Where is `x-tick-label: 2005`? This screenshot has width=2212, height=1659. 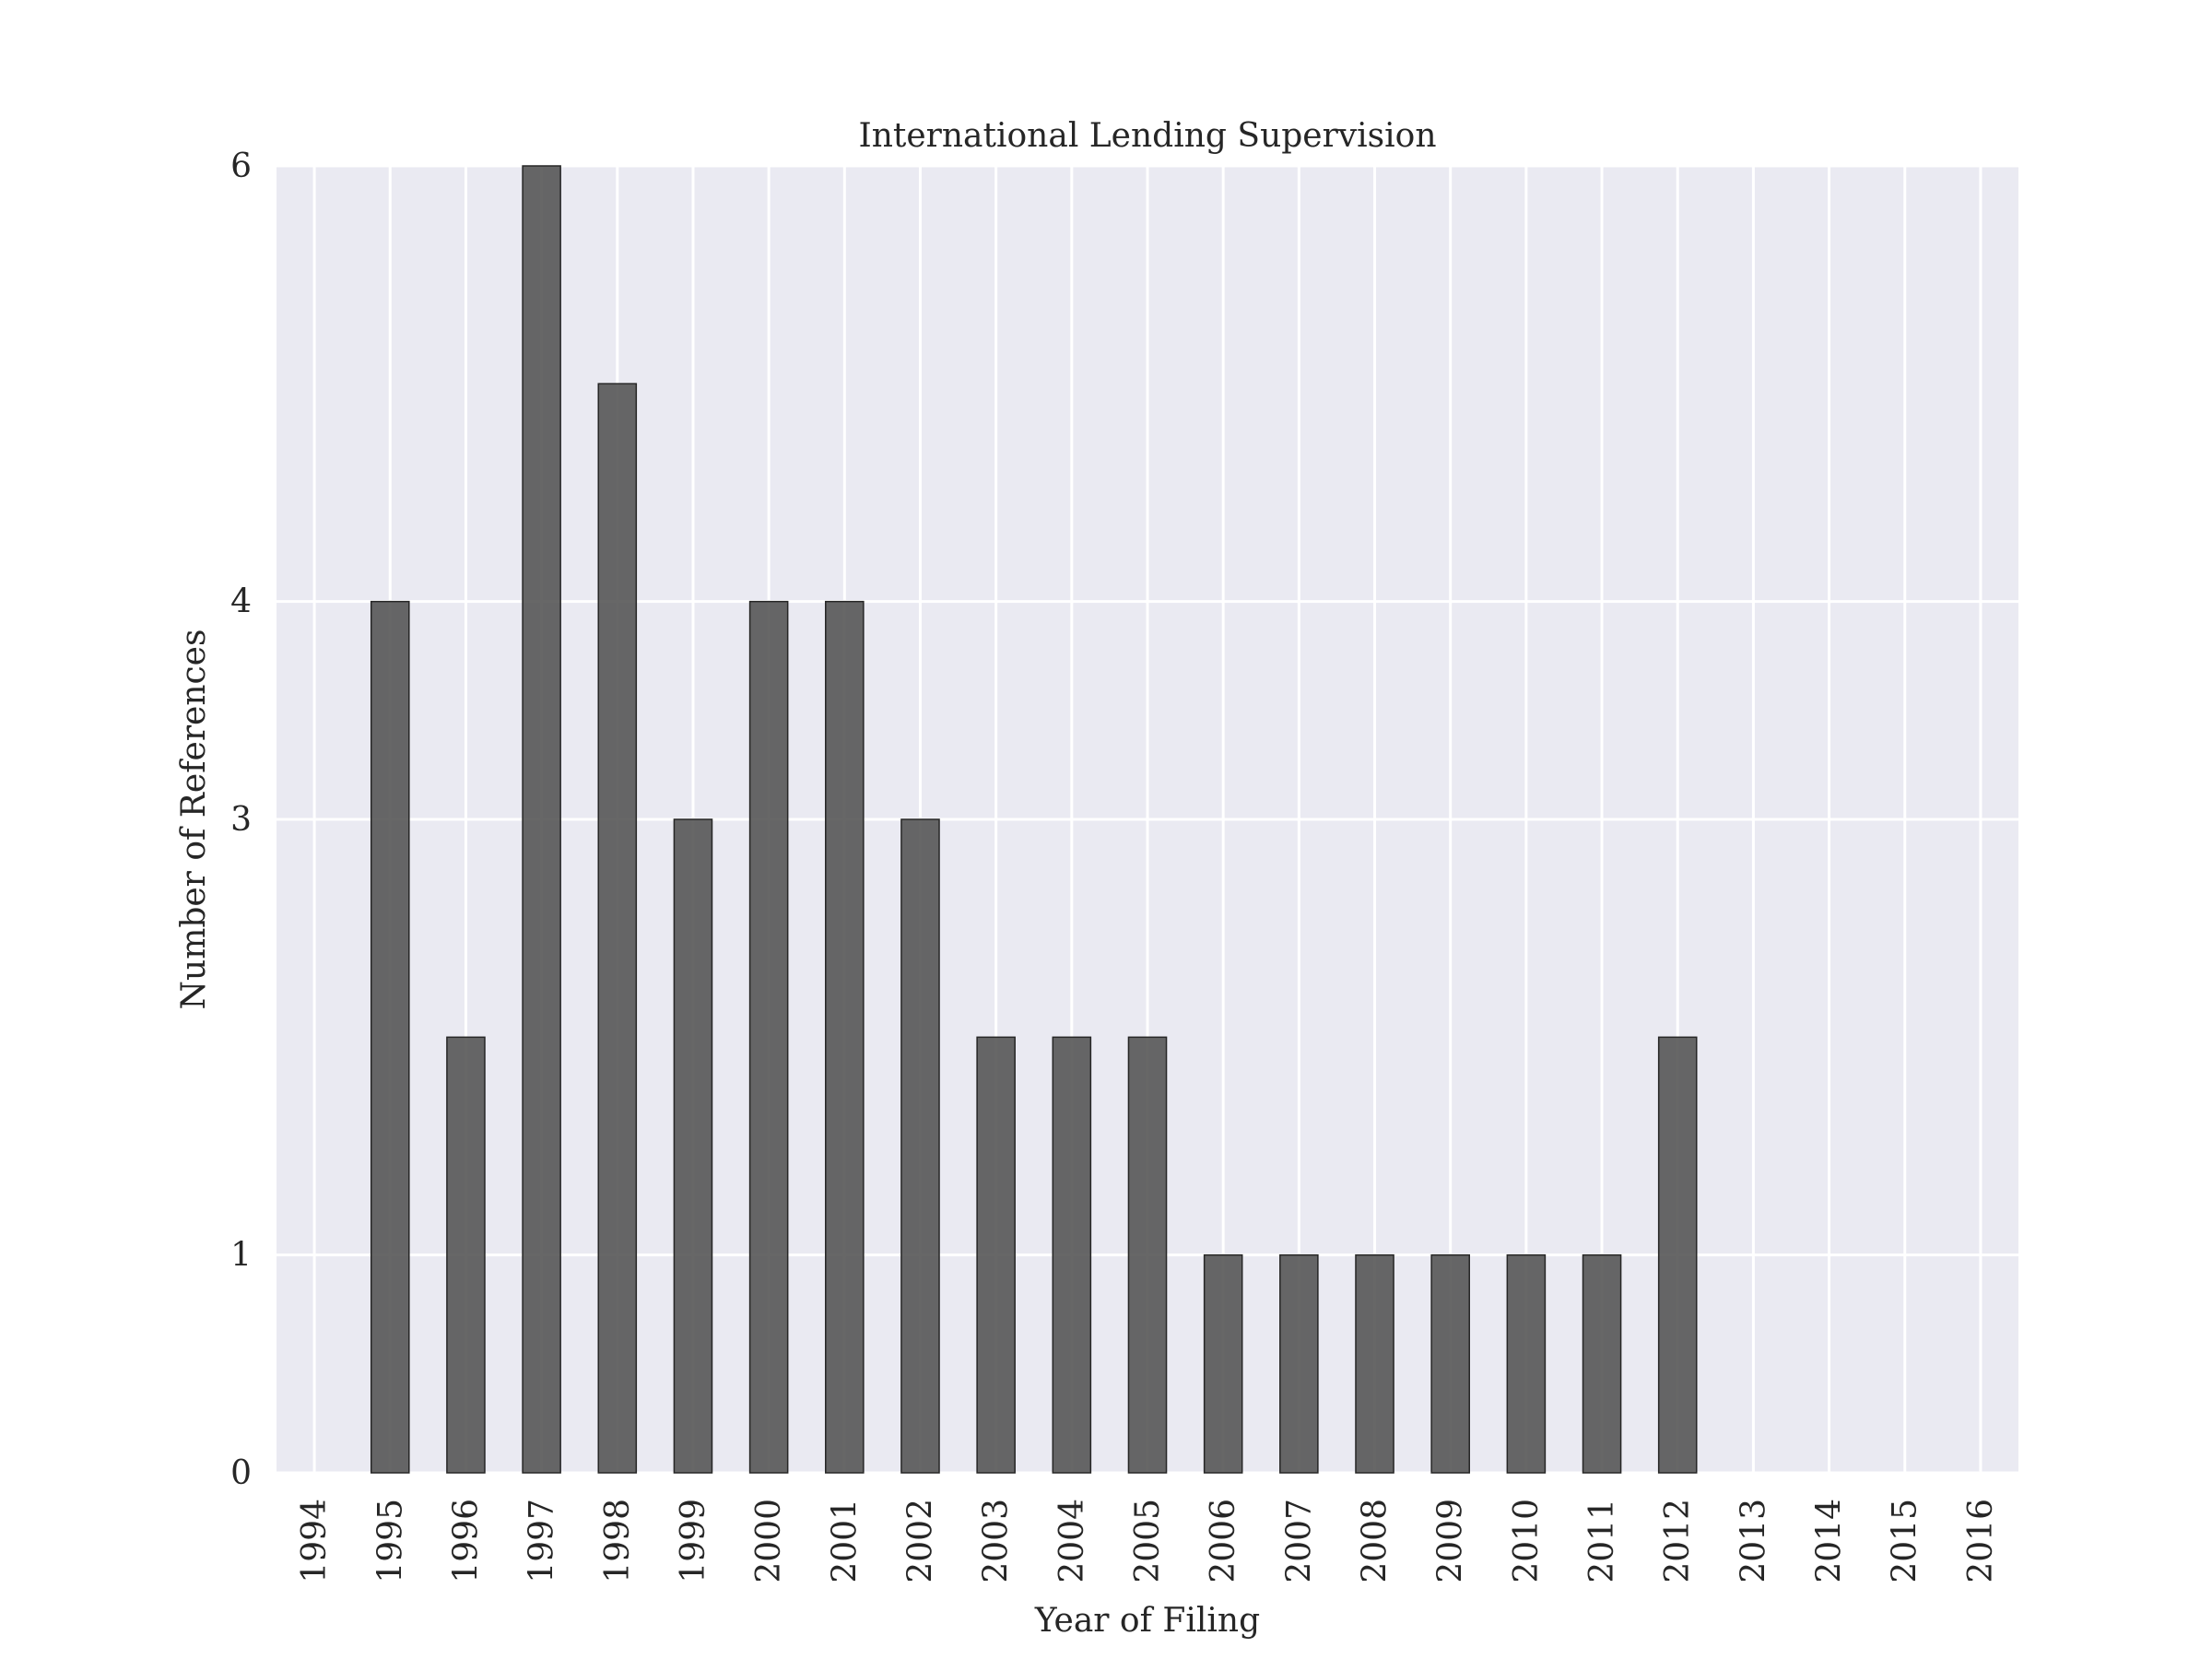
x-tick-label: 2005 is located at coordinates (1148, 1541).